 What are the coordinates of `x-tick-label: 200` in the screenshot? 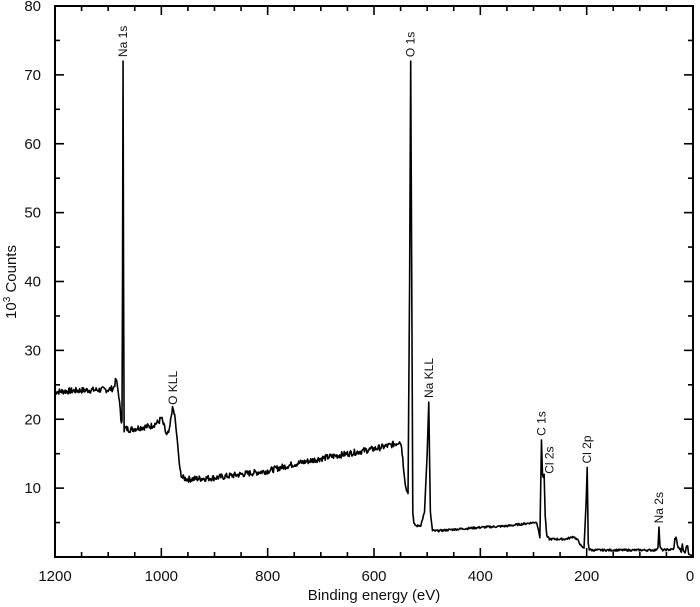 It's located at (586, 576).